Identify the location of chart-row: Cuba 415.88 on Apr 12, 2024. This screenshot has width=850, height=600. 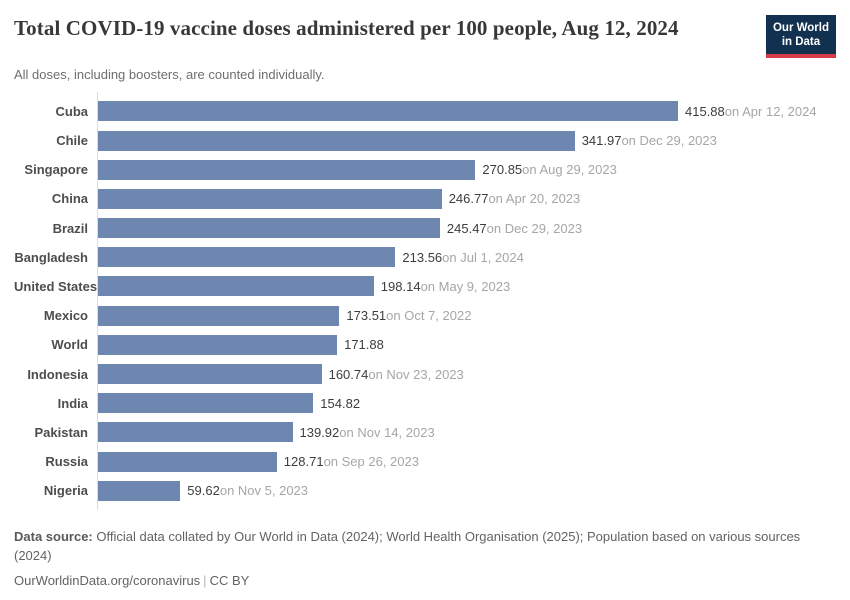
(425, 111).